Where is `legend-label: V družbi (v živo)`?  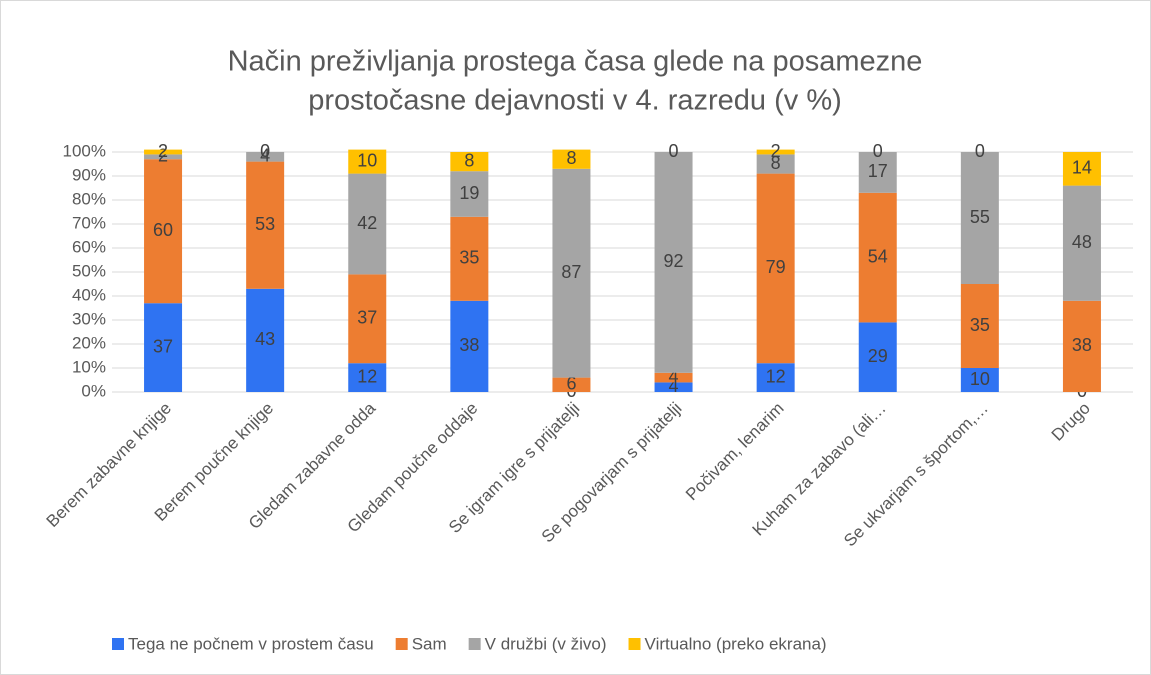
legend-label: V družbi (v živo) is located at coordinates (546, 643).